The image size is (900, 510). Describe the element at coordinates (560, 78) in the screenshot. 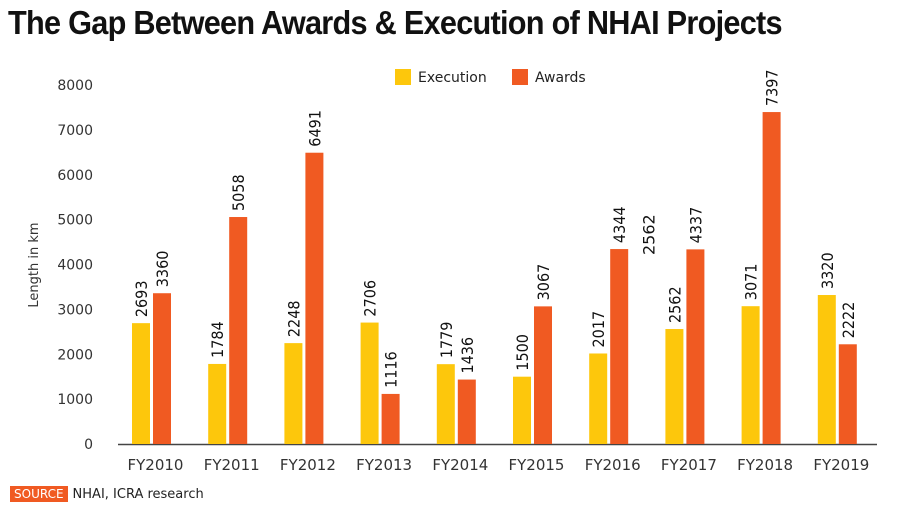

I see `legend-label: Awards` at that location.